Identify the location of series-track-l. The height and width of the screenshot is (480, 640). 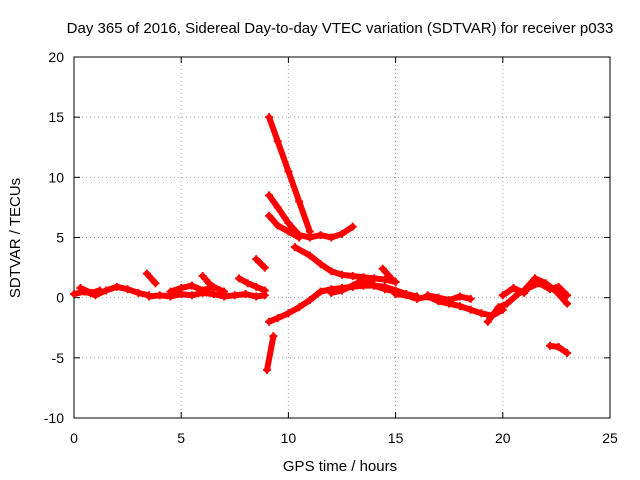
(345, 265).